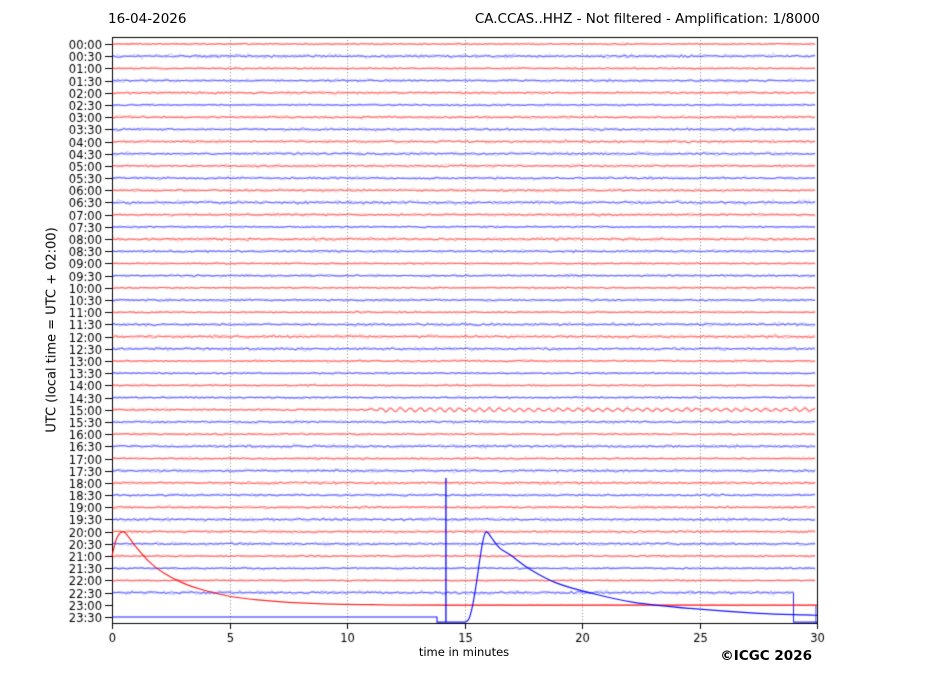  Describe the element at coordinates (52, 330) in the screenshot. I see `y-axis-label: UTC (local time = UTC + 02:00)` at that location.